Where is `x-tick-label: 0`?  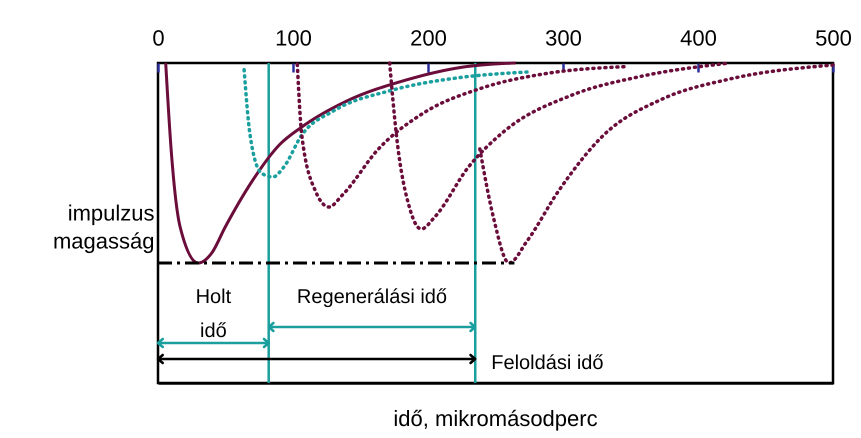 x-tick-label: 0 is located at coordinates (158, 38).